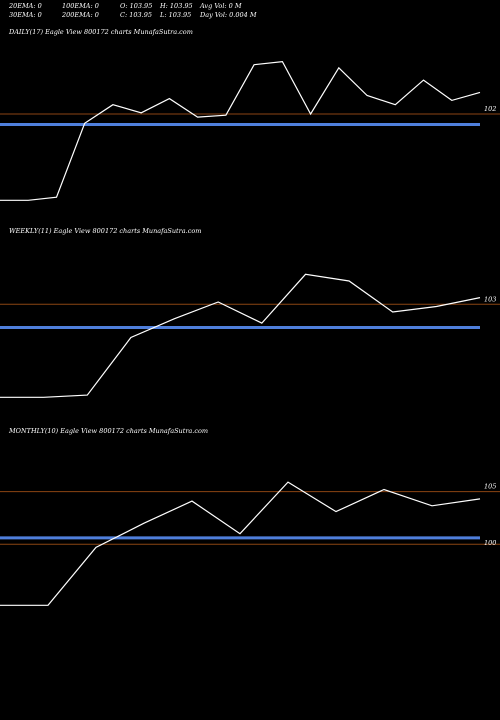 The image size is (500, 720). Describe the element at coordinates (25, 6) in the screenshot. I see `ema20-stat: 20EMA: 0` at that location.